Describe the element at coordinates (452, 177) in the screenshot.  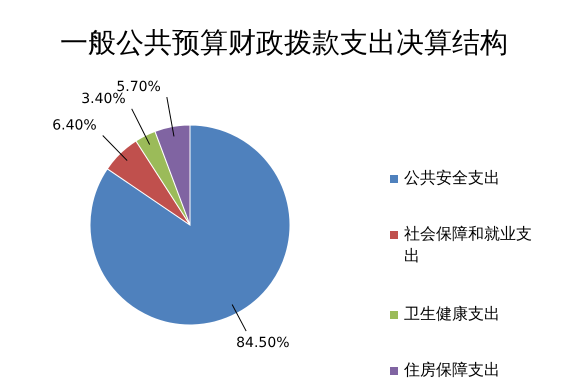
I see `legend-label: 公共安全支出` at that location.